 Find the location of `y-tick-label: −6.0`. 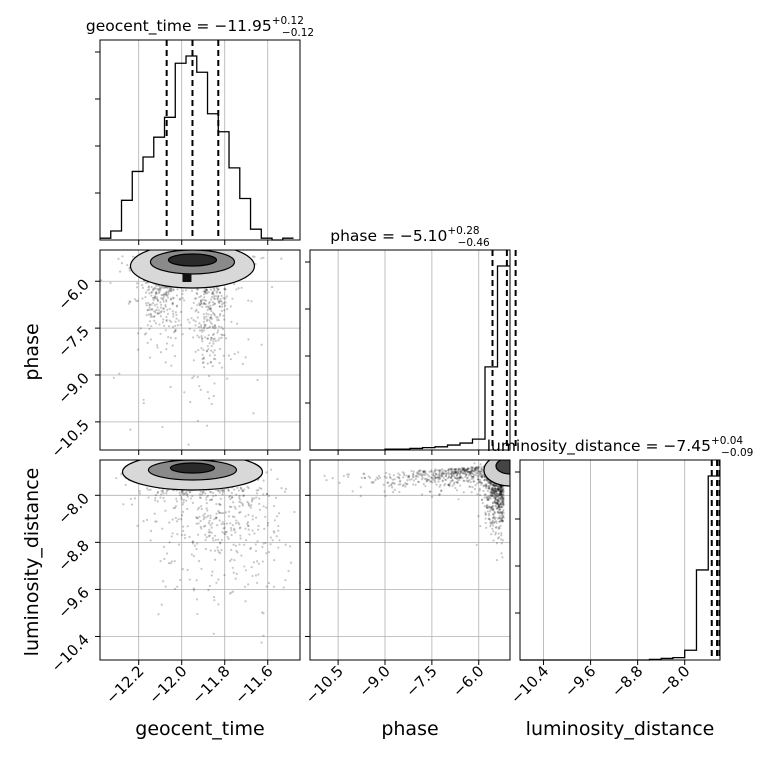

y-tick-label: −6.0 is located at coordinates (73, 294).